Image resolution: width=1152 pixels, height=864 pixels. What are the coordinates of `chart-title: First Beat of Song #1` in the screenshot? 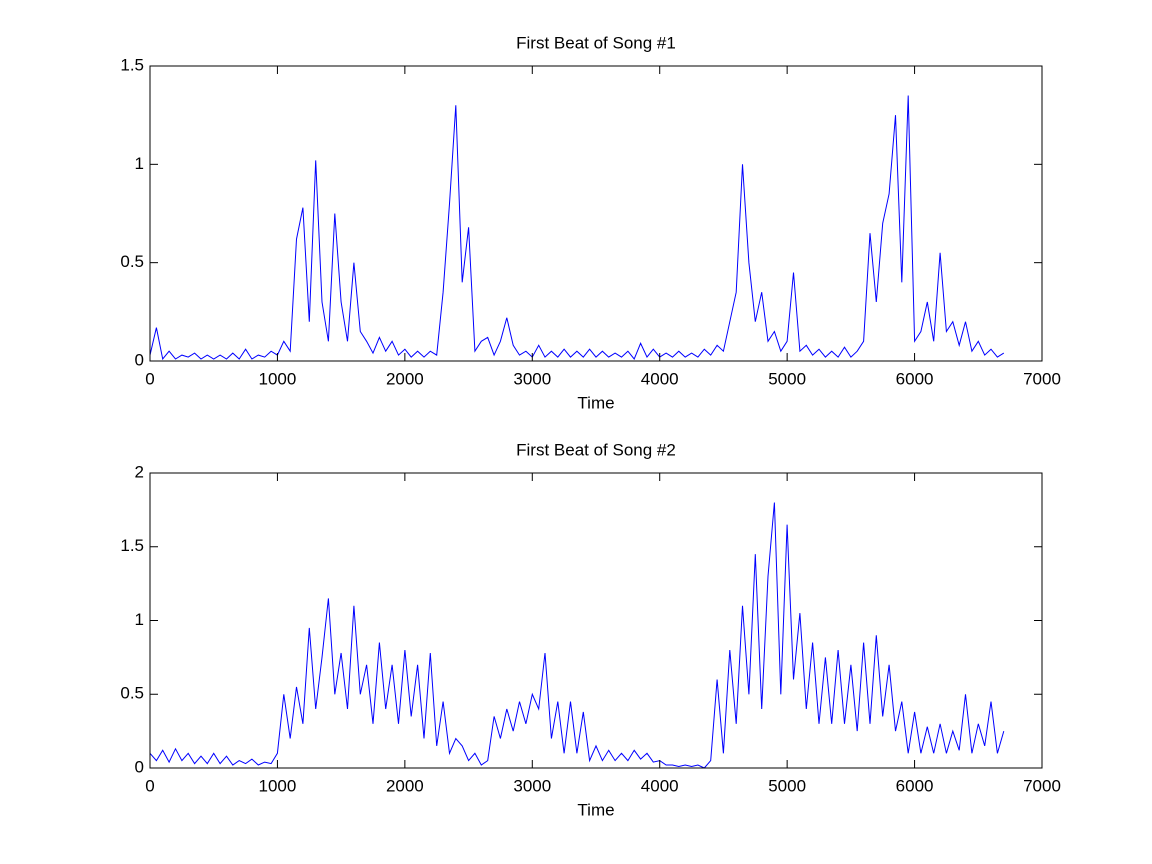 It's located at (596, 42).